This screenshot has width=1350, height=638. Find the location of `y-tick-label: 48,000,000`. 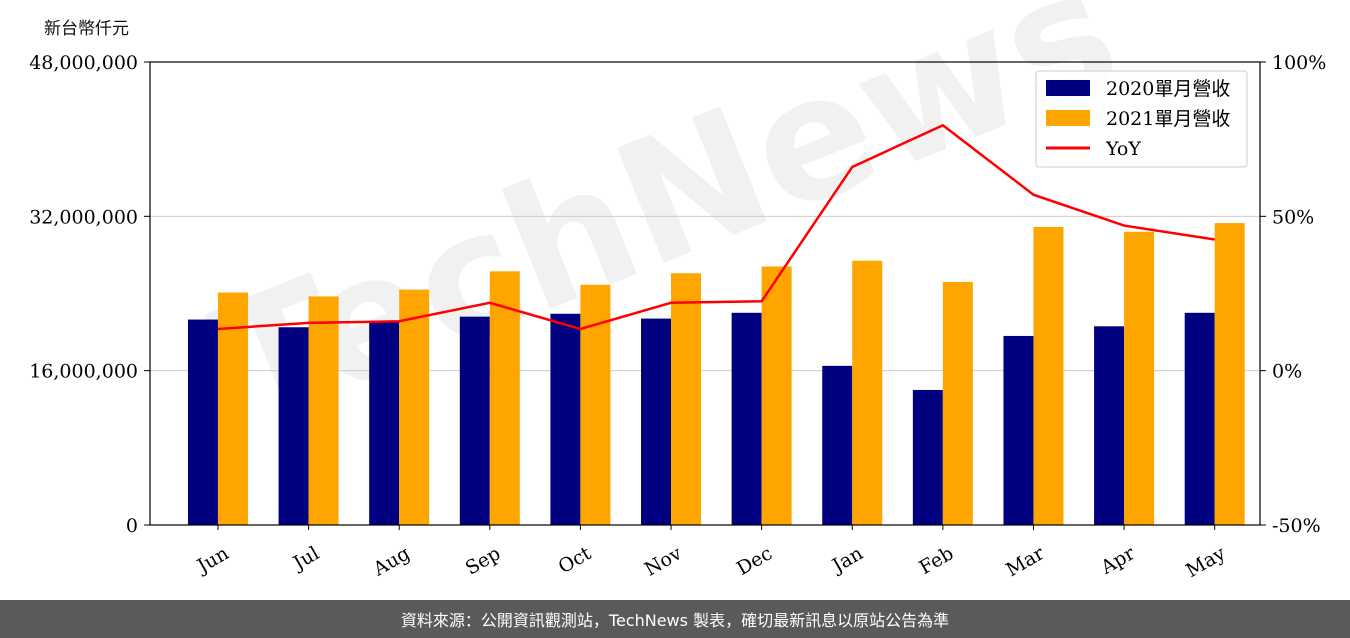

y-tick-label: 48,000,000 is located at coordinates (83, 63).